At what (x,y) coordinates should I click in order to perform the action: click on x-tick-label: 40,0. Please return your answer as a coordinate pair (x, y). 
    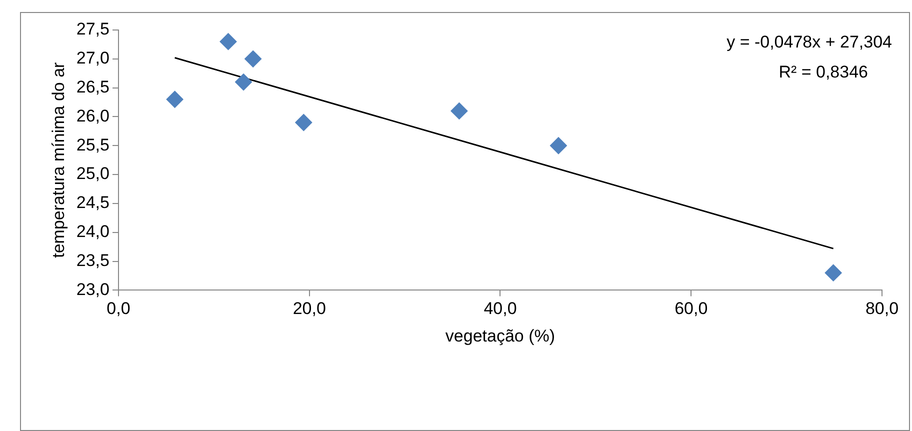
    Looking at the image, I should click on (500, 308).